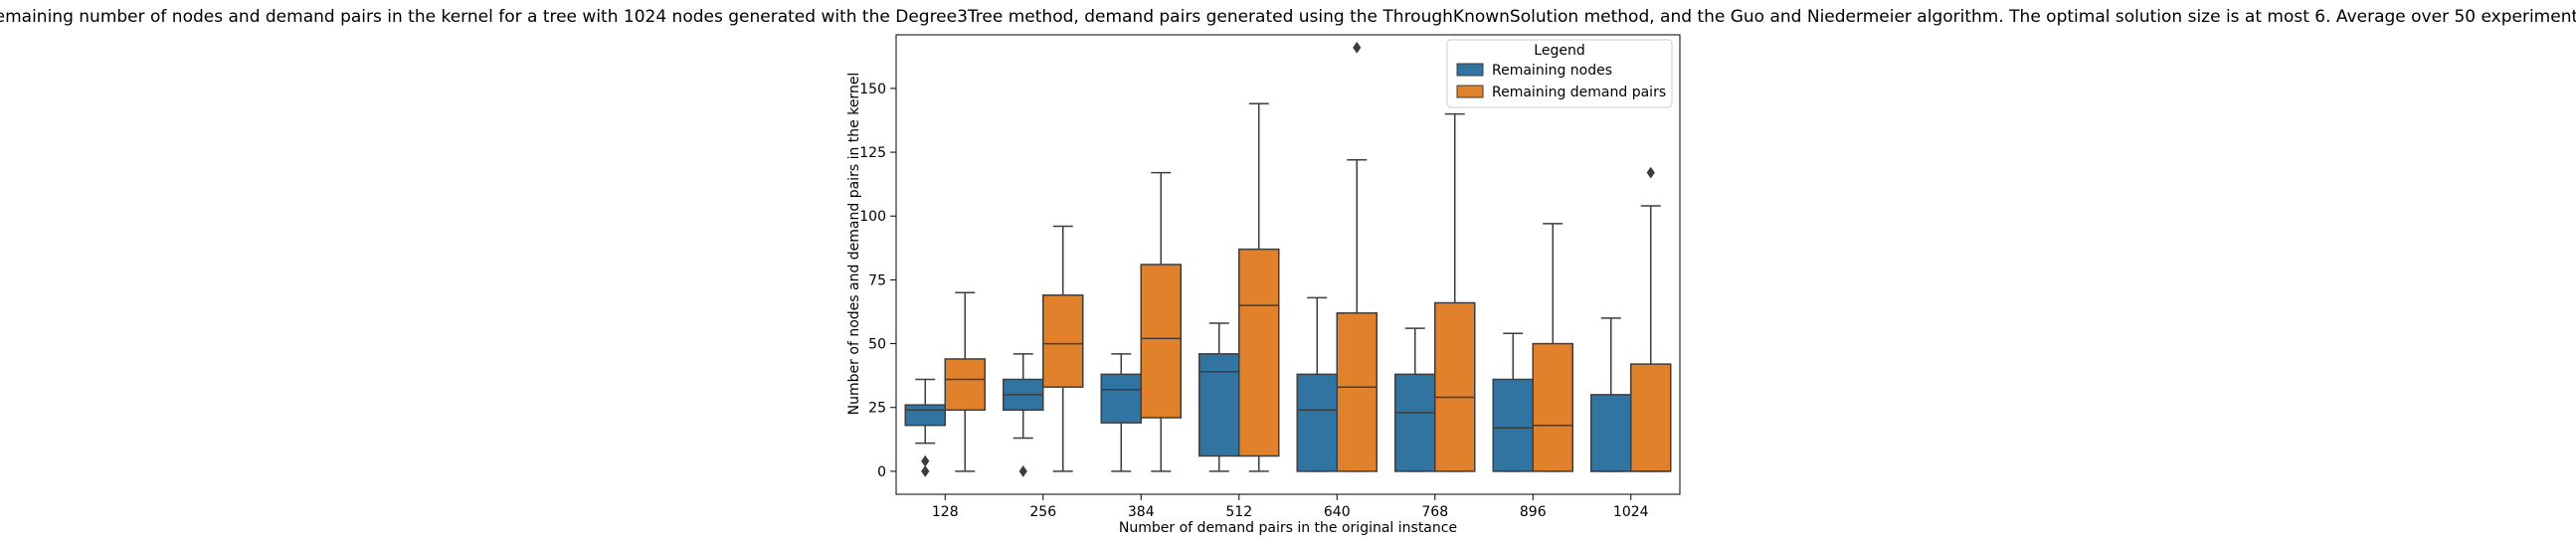 This screenshot has height=542, width=2576. I want to click on x-tick-label: 768, so click(1434, 512).